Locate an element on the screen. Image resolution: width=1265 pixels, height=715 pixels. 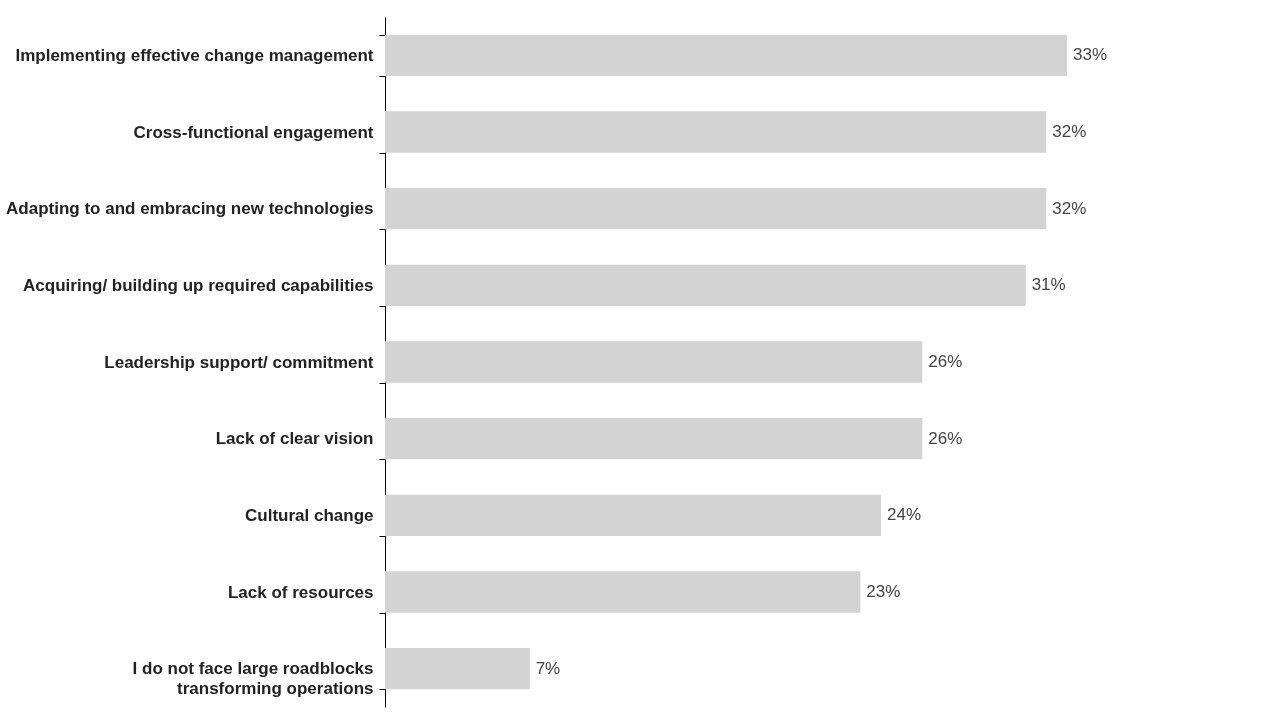
data-label: 33% is located at coordinates (1090, 55).